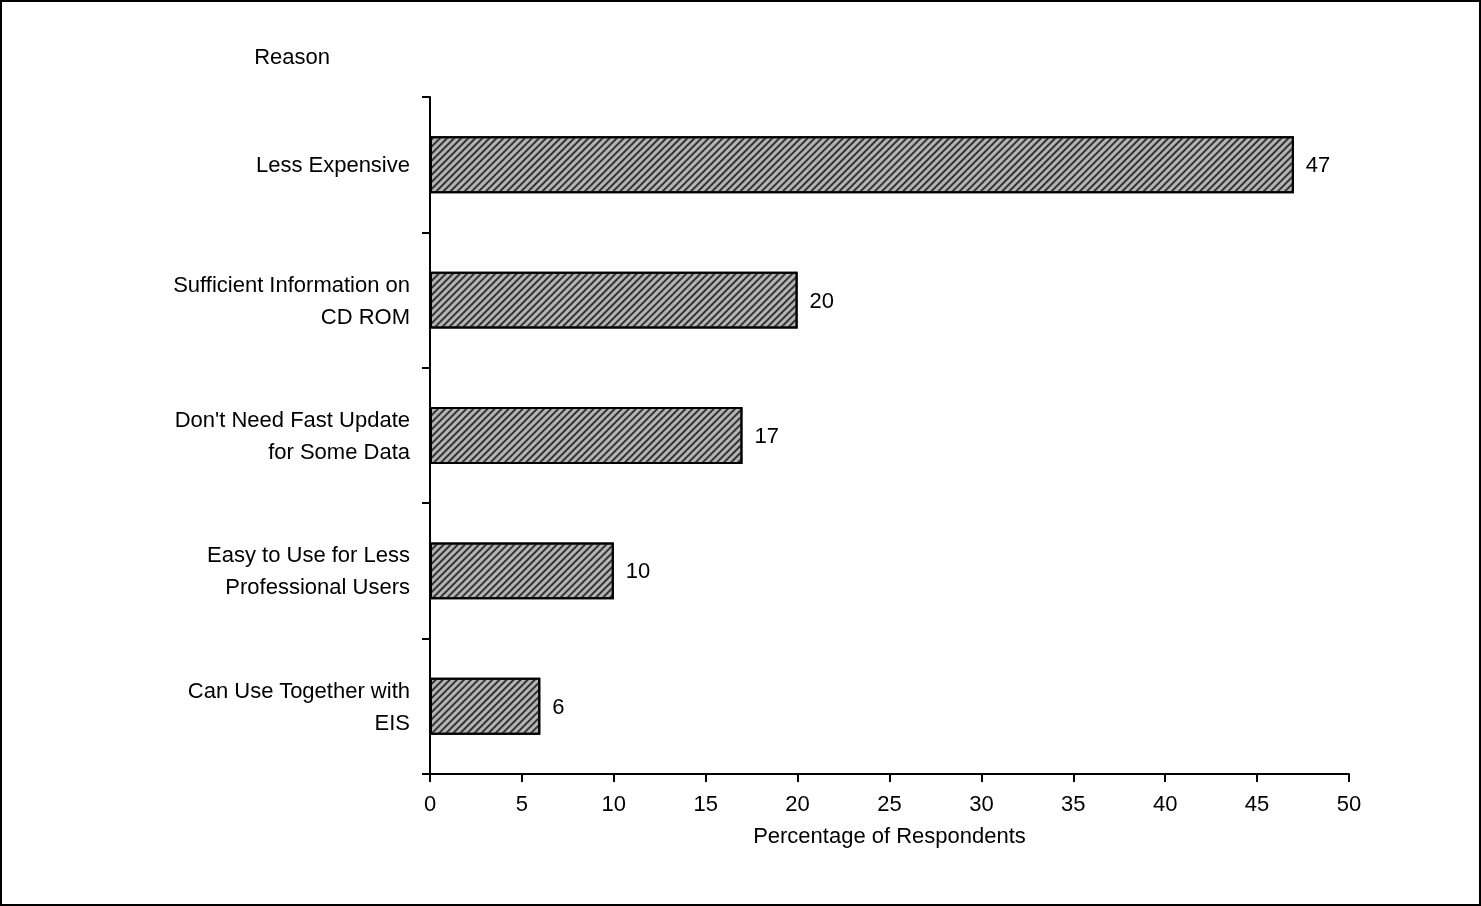 This screenshot has height=906, width=1481. Describe the element at coordinates (292, 56) in the screenshot. I see `y-axis-title: Reason` at that location.